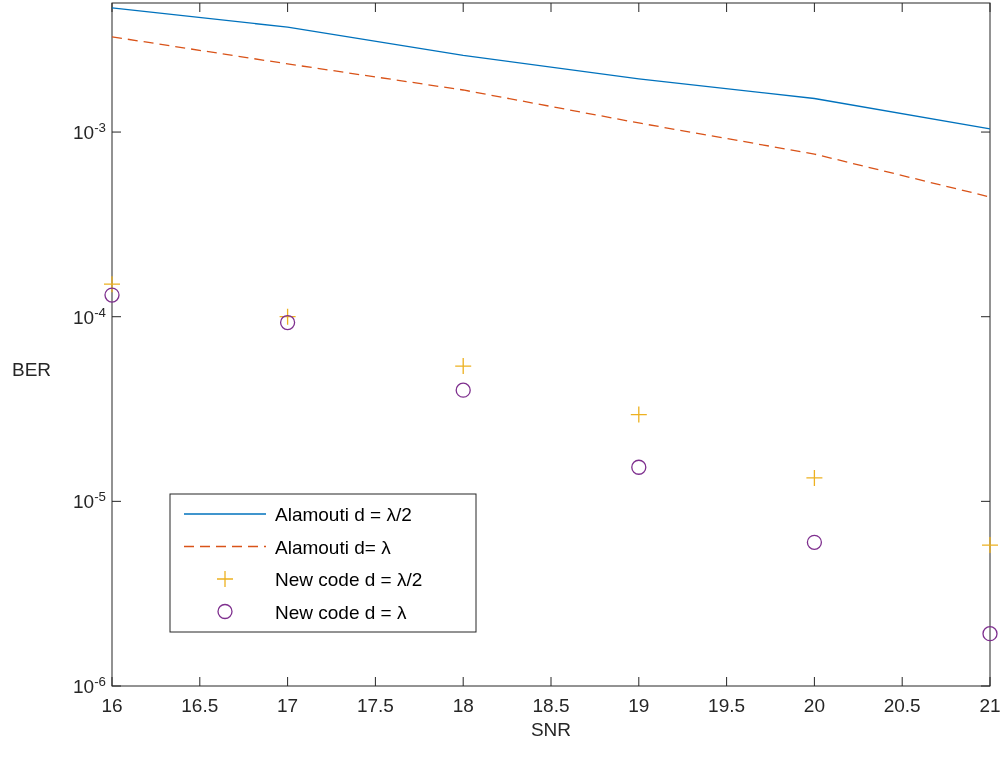  I want to click on legend-label: New code d = λ/2, so click(349, 579).